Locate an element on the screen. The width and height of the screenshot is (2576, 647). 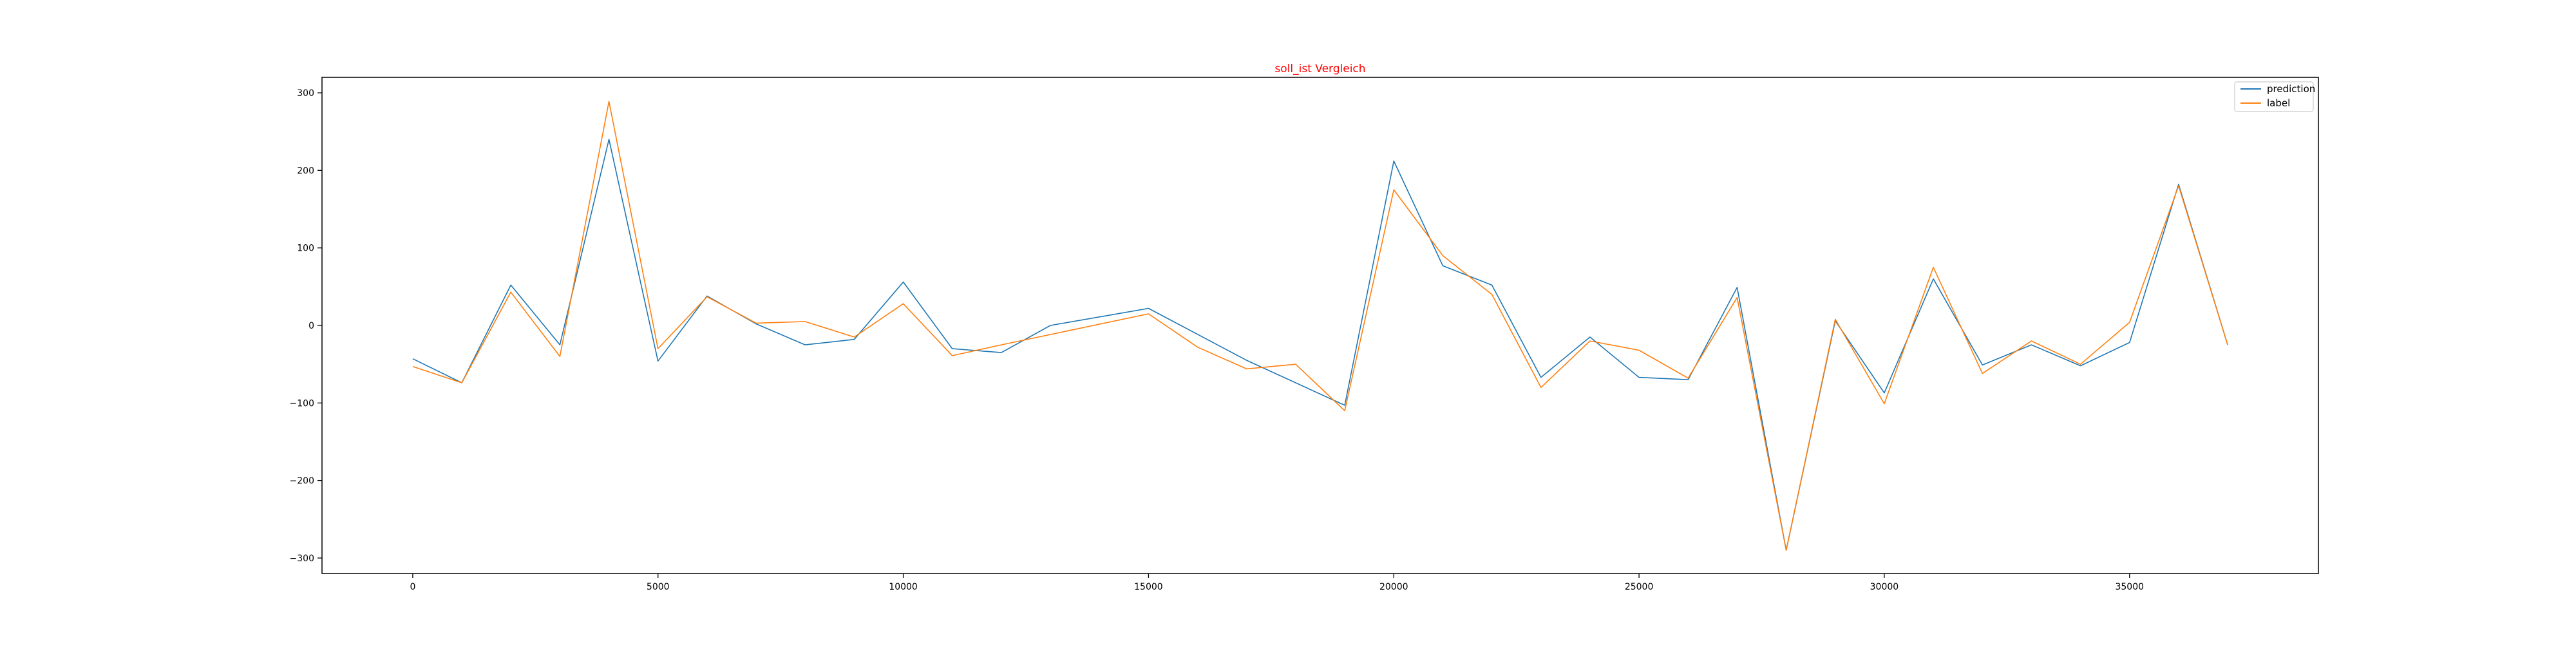
x-tick-label: 15000 is located at coordinates (1148, 587).